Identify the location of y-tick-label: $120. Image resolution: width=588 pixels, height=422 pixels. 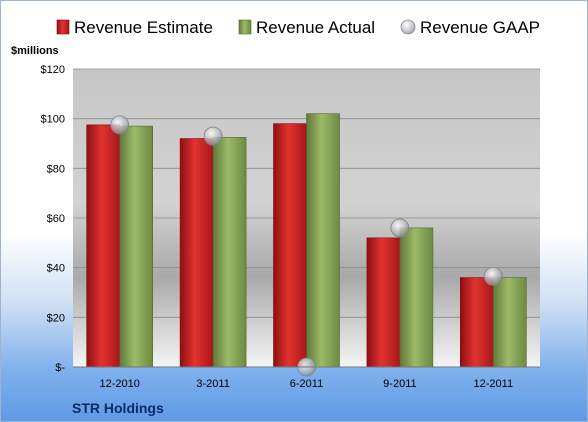
(53, 70).